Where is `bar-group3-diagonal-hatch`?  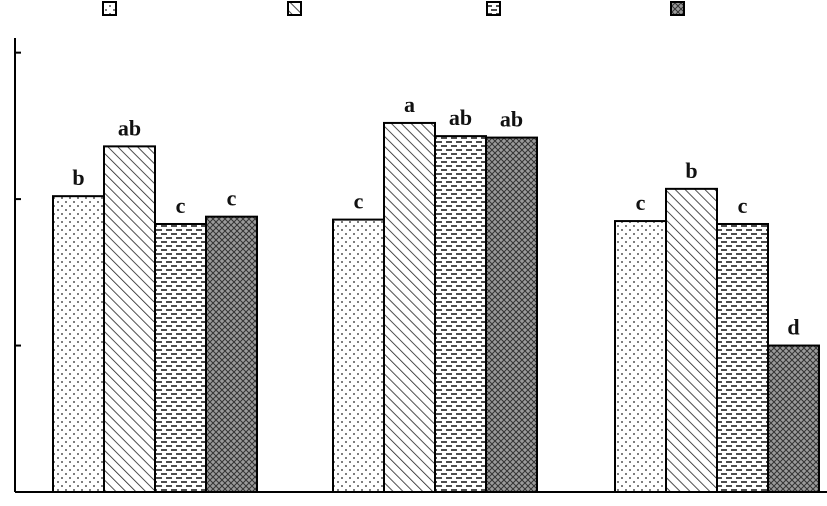 bar-group3-diagonal-hatch is located at coordinates (691, 340).